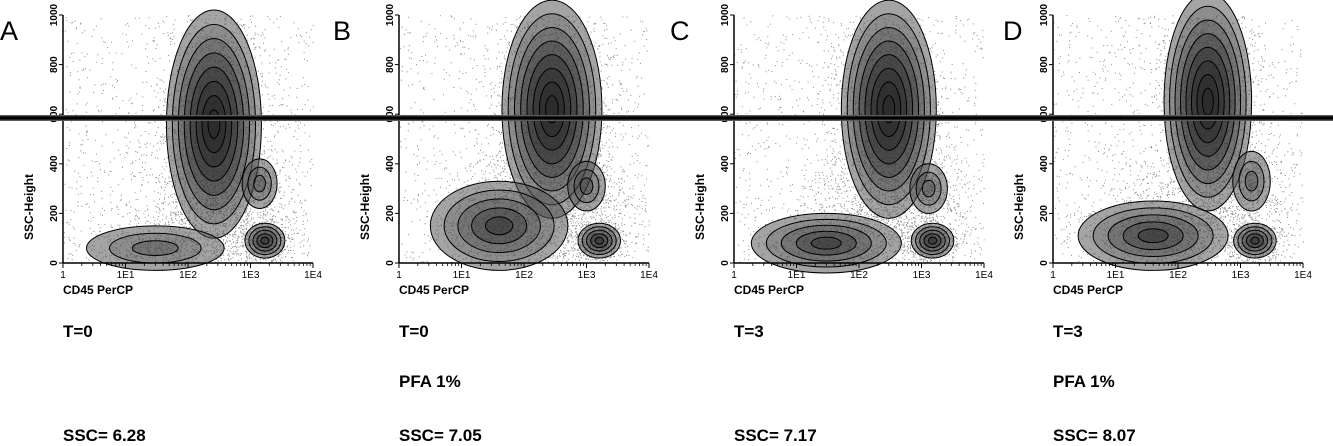 This screenshot has height=446, width=1333. What do you see at coordinates (9, 31) in the screenshot?
I see `panel-letter: A` at bounding box center [9, 31].